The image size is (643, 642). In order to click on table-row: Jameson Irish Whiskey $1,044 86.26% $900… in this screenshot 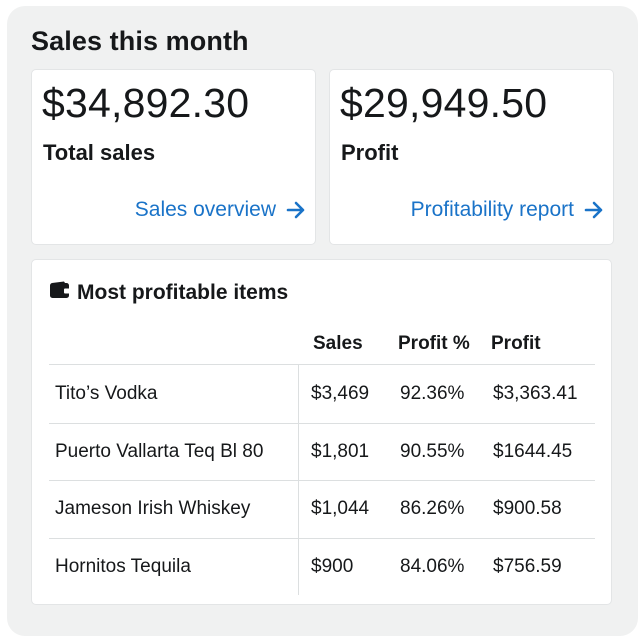, I will do `click(322, 509)`.